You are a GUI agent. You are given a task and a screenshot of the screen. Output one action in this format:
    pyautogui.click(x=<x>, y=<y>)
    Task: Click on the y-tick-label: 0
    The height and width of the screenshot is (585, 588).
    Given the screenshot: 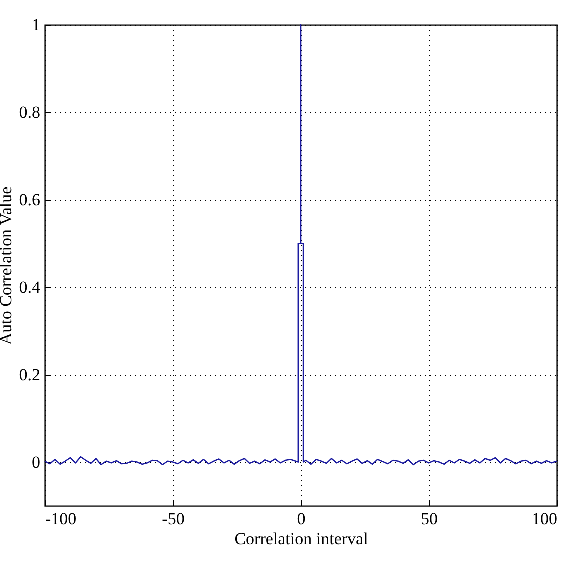 What is the action you would take?
    pyautogui.click(x=36, y=462)
    